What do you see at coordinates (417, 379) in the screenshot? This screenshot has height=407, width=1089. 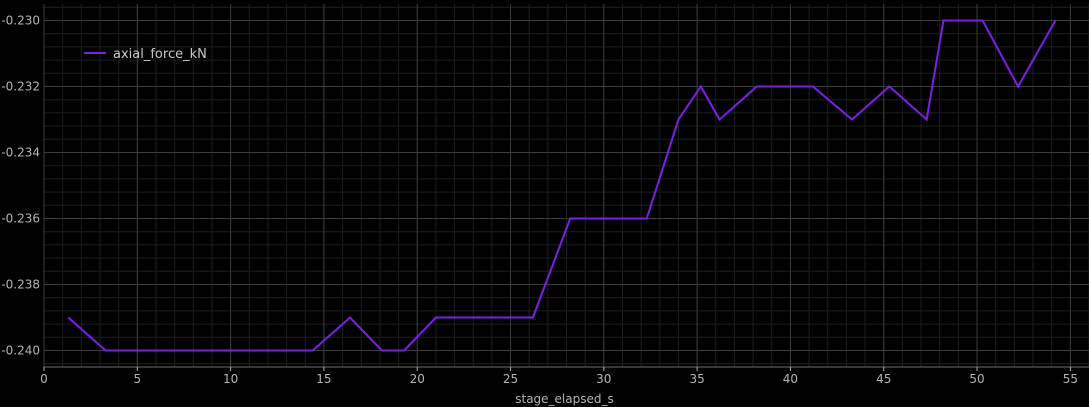 I see `x-tick-label: 20` at bounding box center [417, 379].